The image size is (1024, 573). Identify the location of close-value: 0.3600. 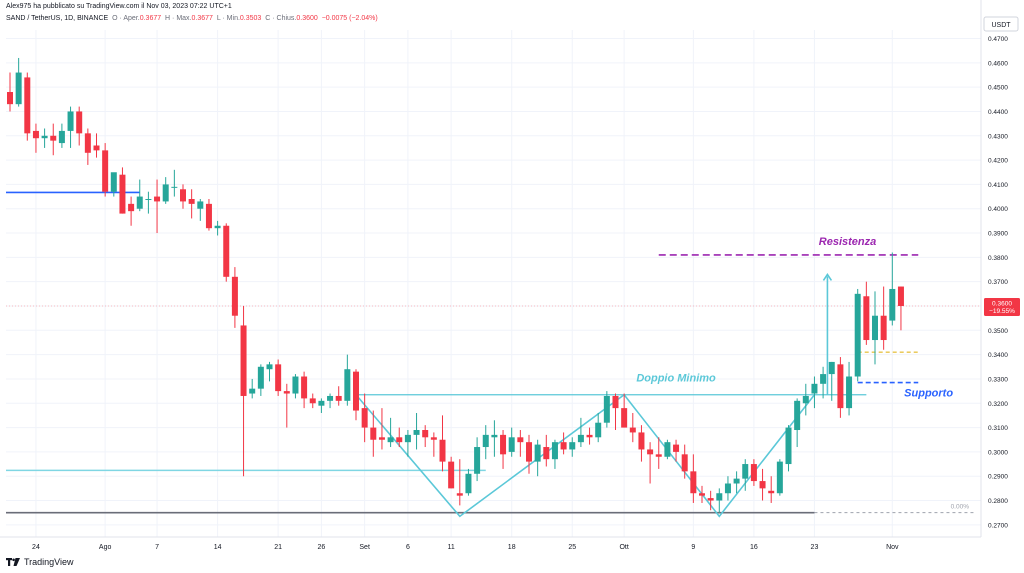
(307, 18).